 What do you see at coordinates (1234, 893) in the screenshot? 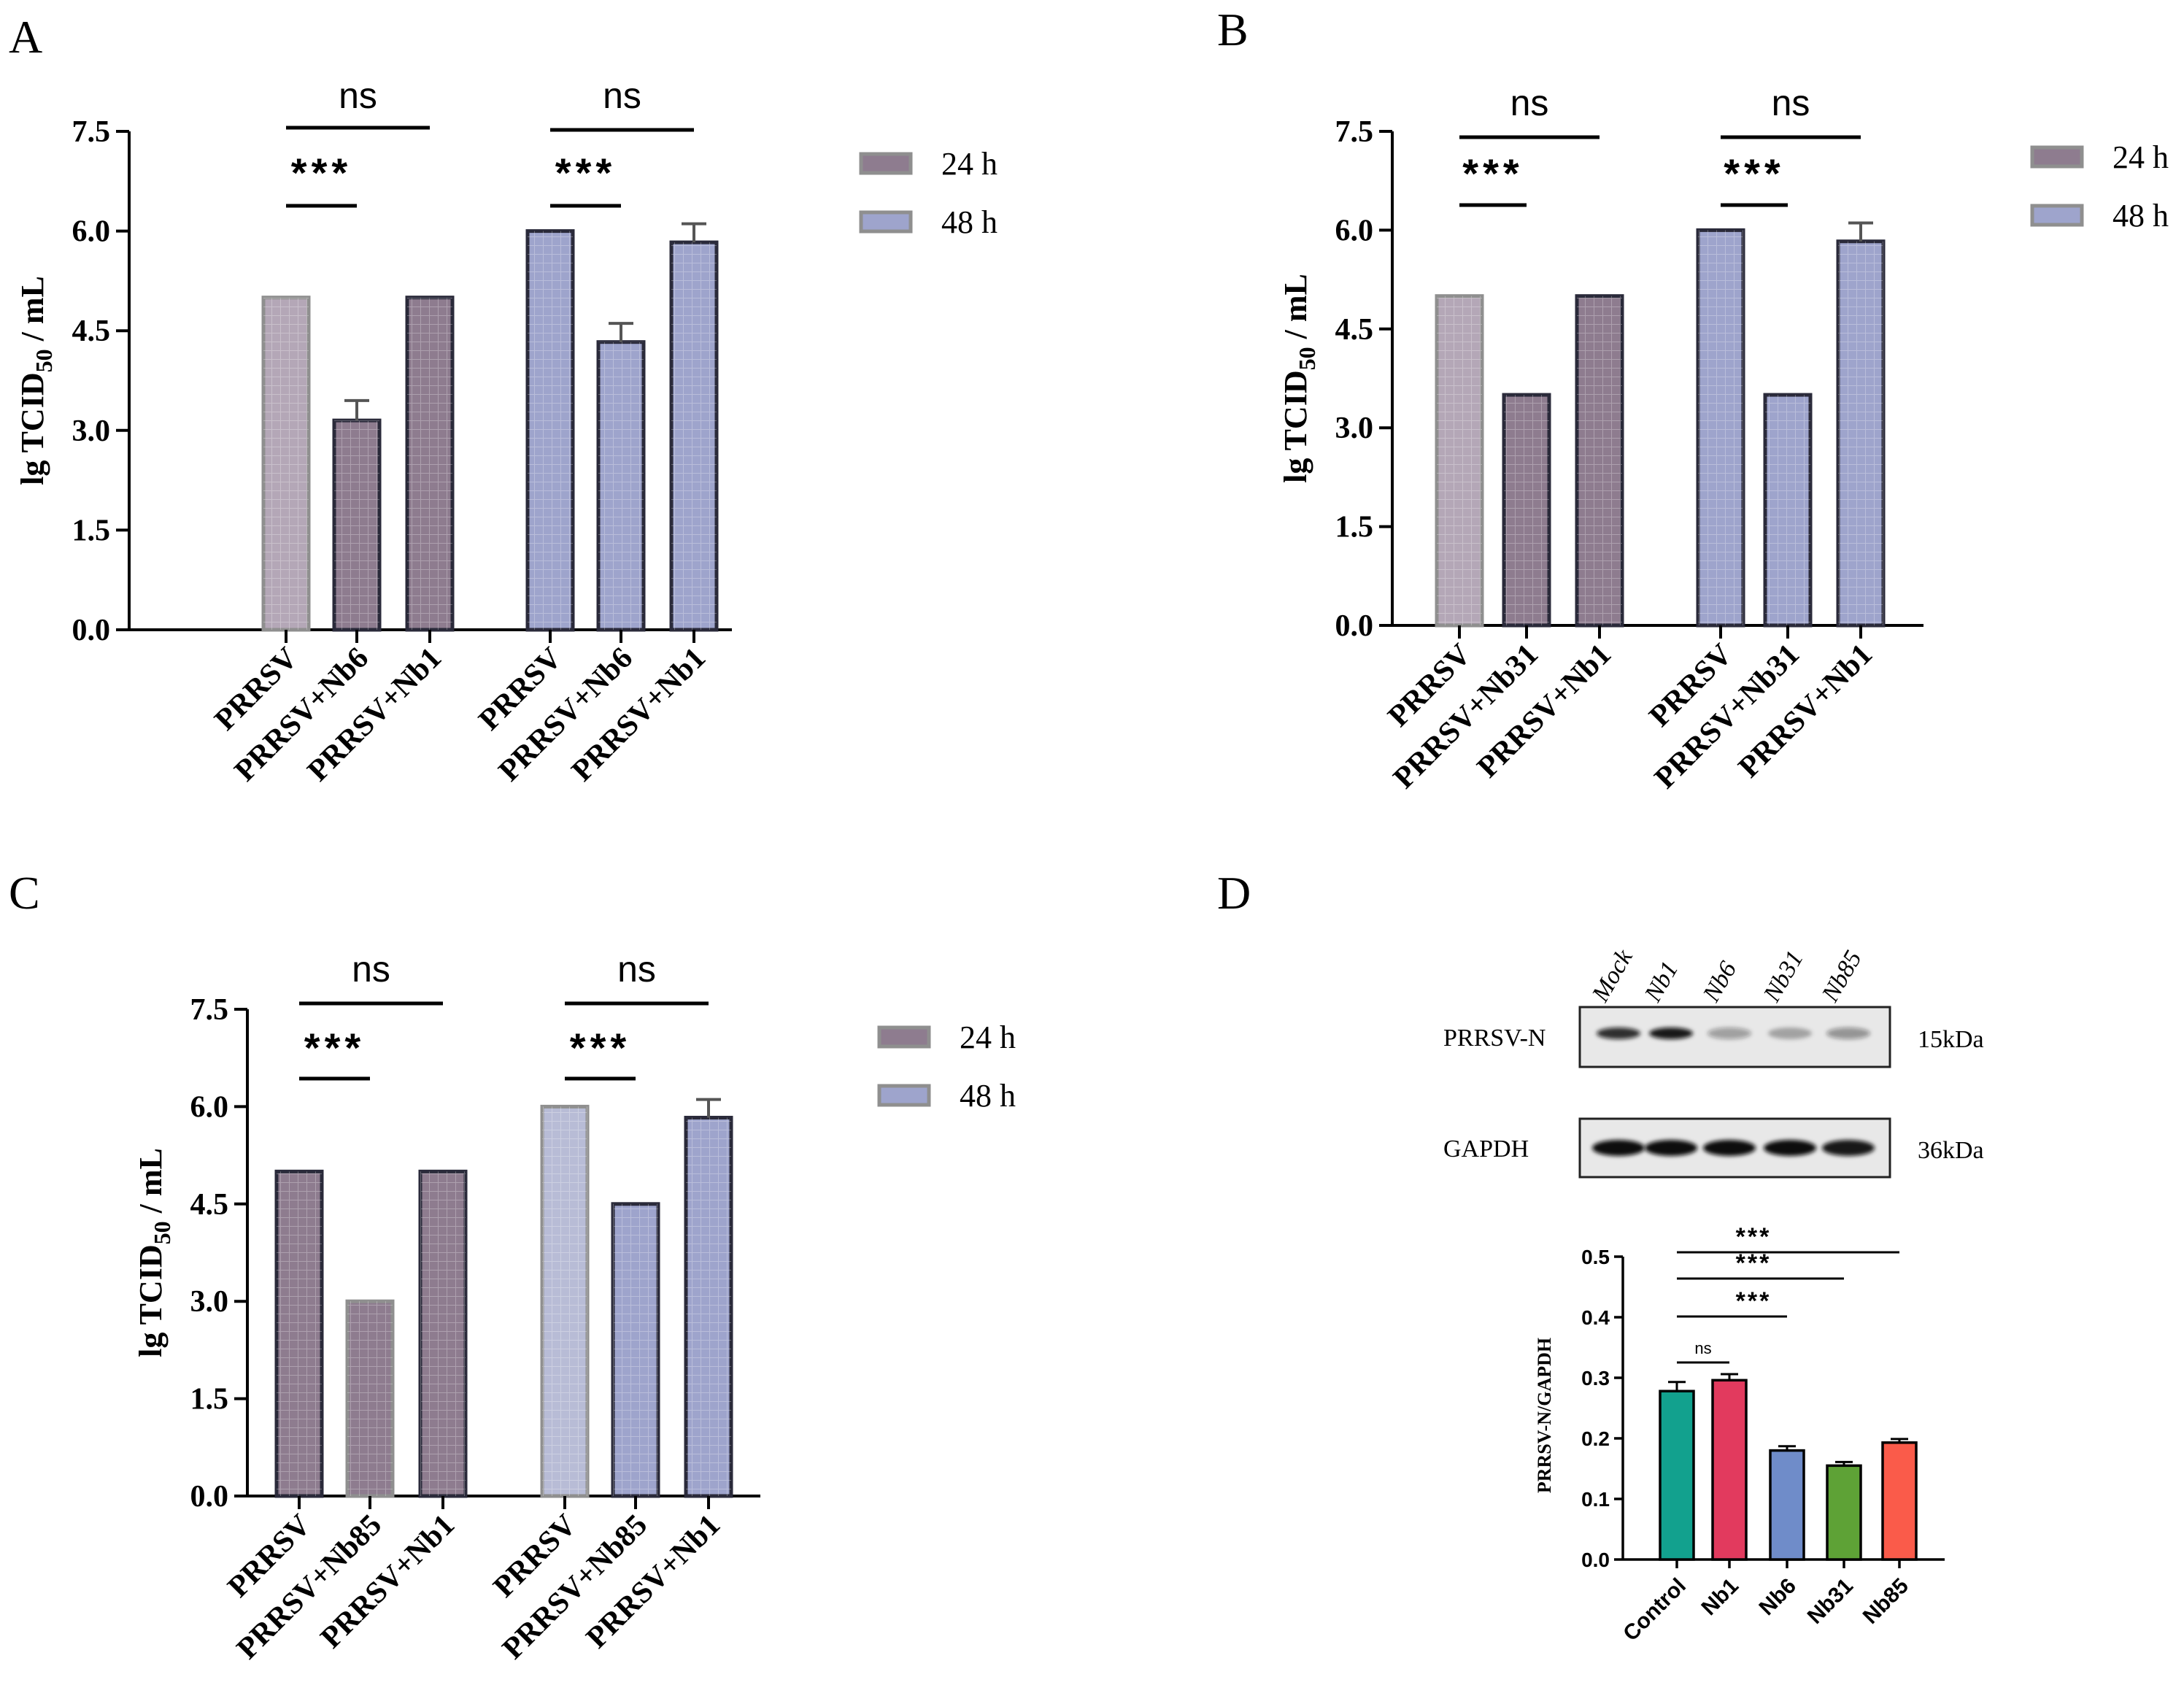
I see `panel-letter-d: D` at bounding box center [1234, 893].